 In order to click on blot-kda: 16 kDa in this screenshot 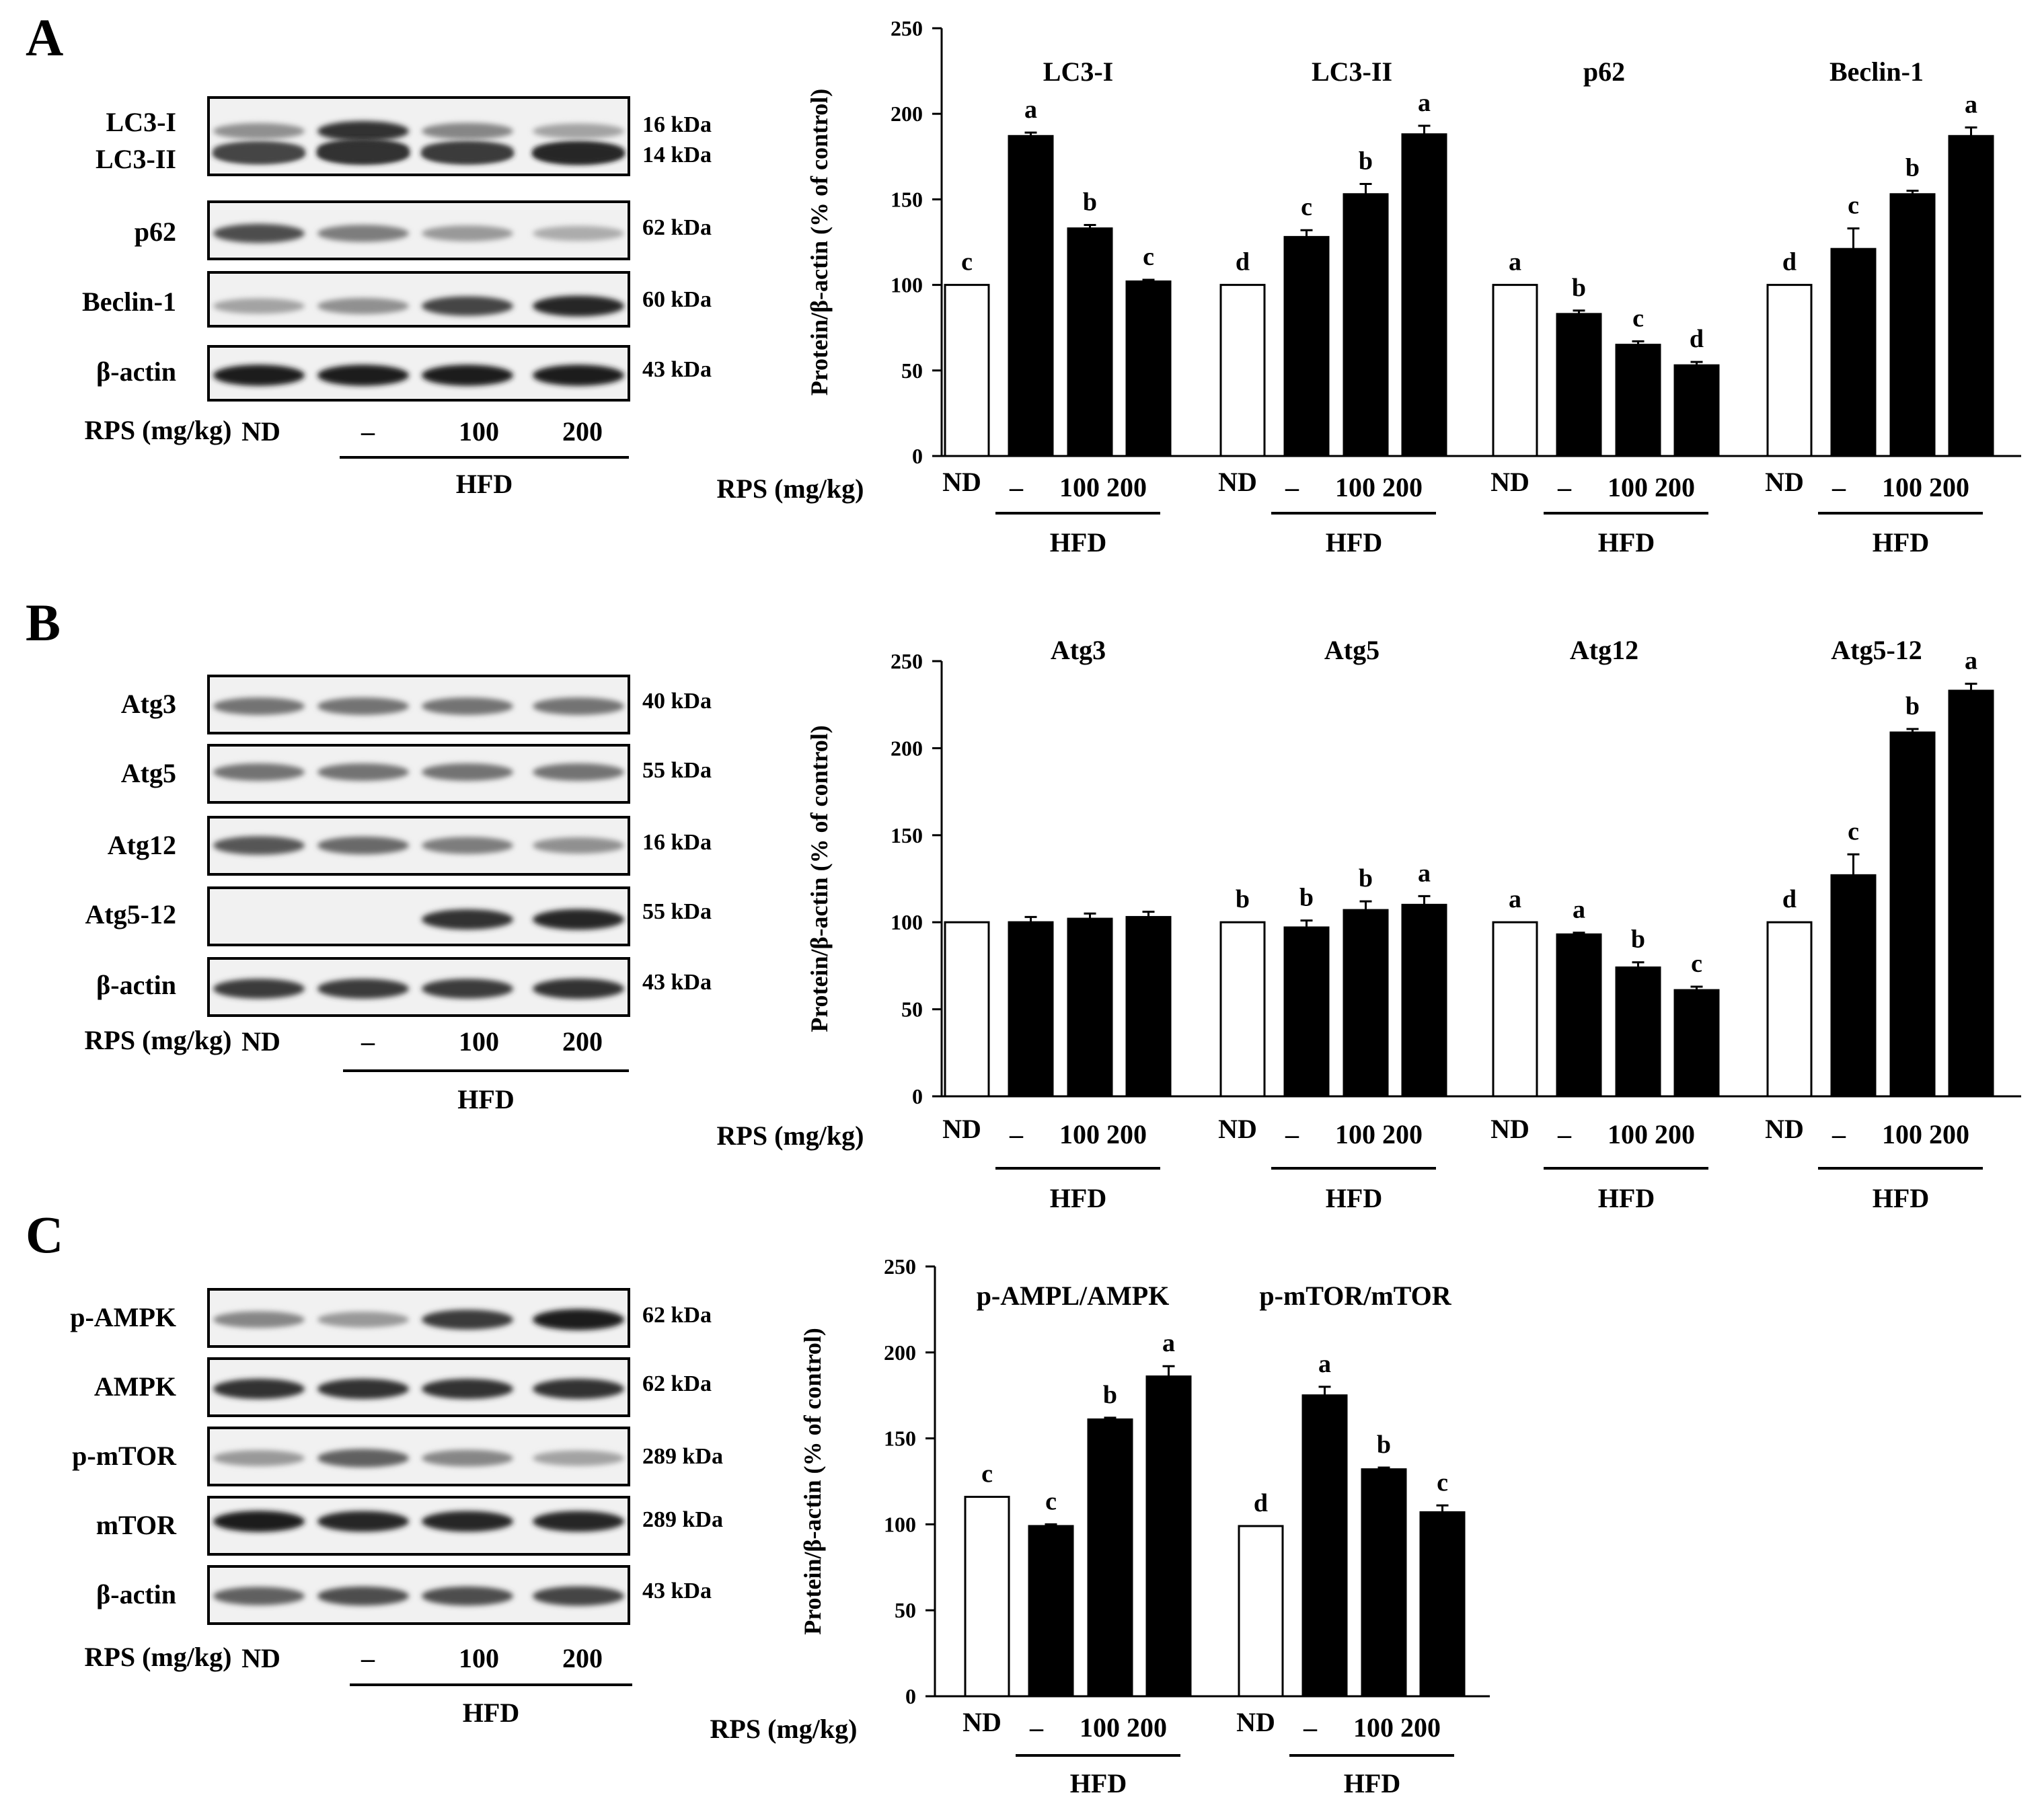, I will do `click(677, 125)`.